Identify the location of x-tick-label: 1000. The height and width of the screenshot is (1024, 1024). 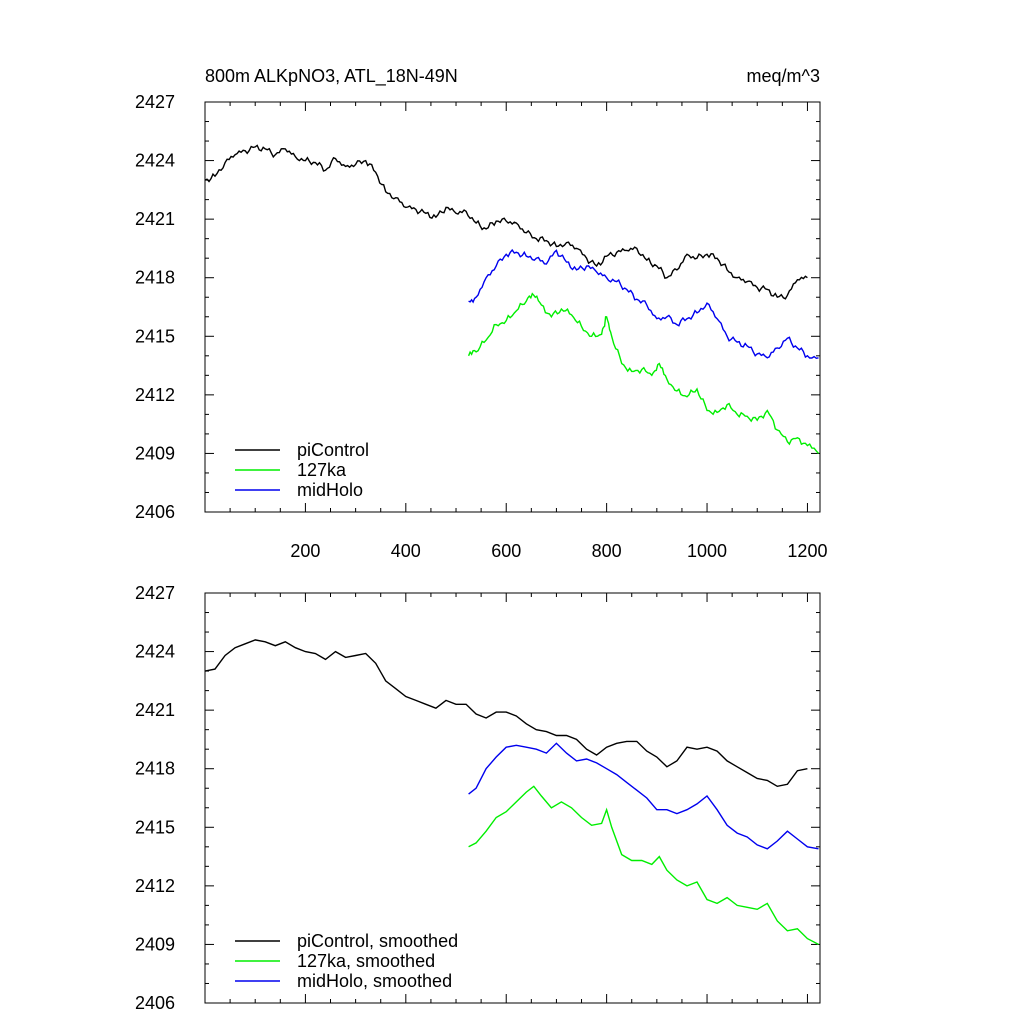
(707, 551).